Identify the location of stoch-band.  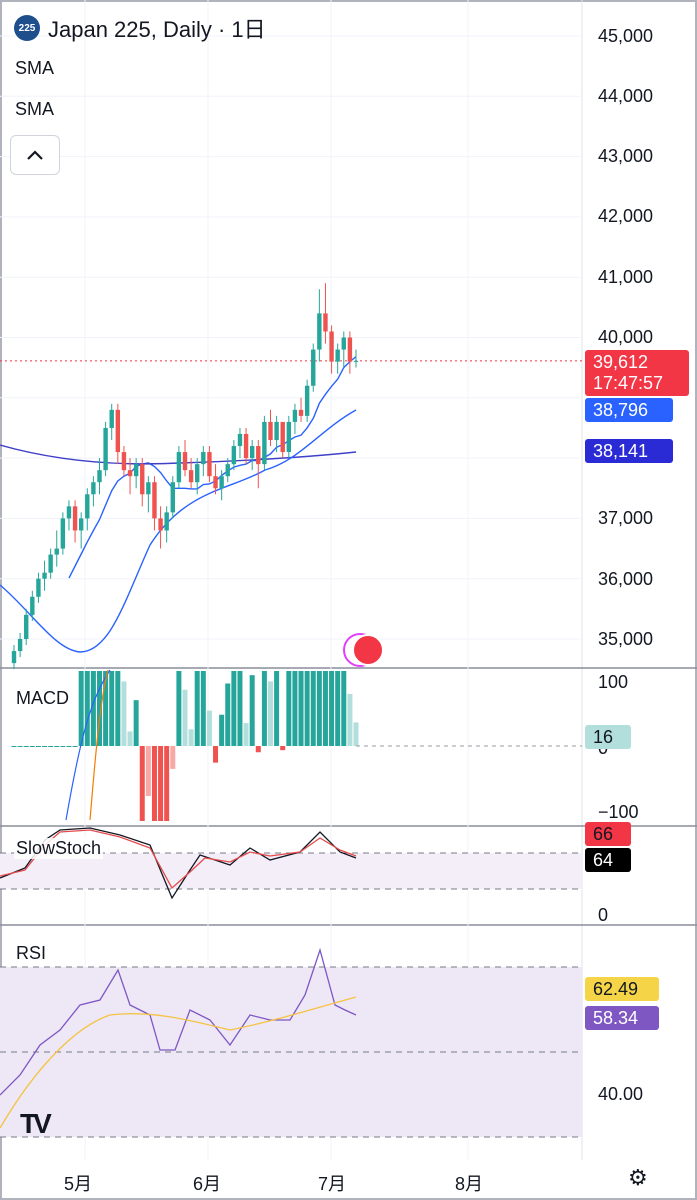
(291, 871).